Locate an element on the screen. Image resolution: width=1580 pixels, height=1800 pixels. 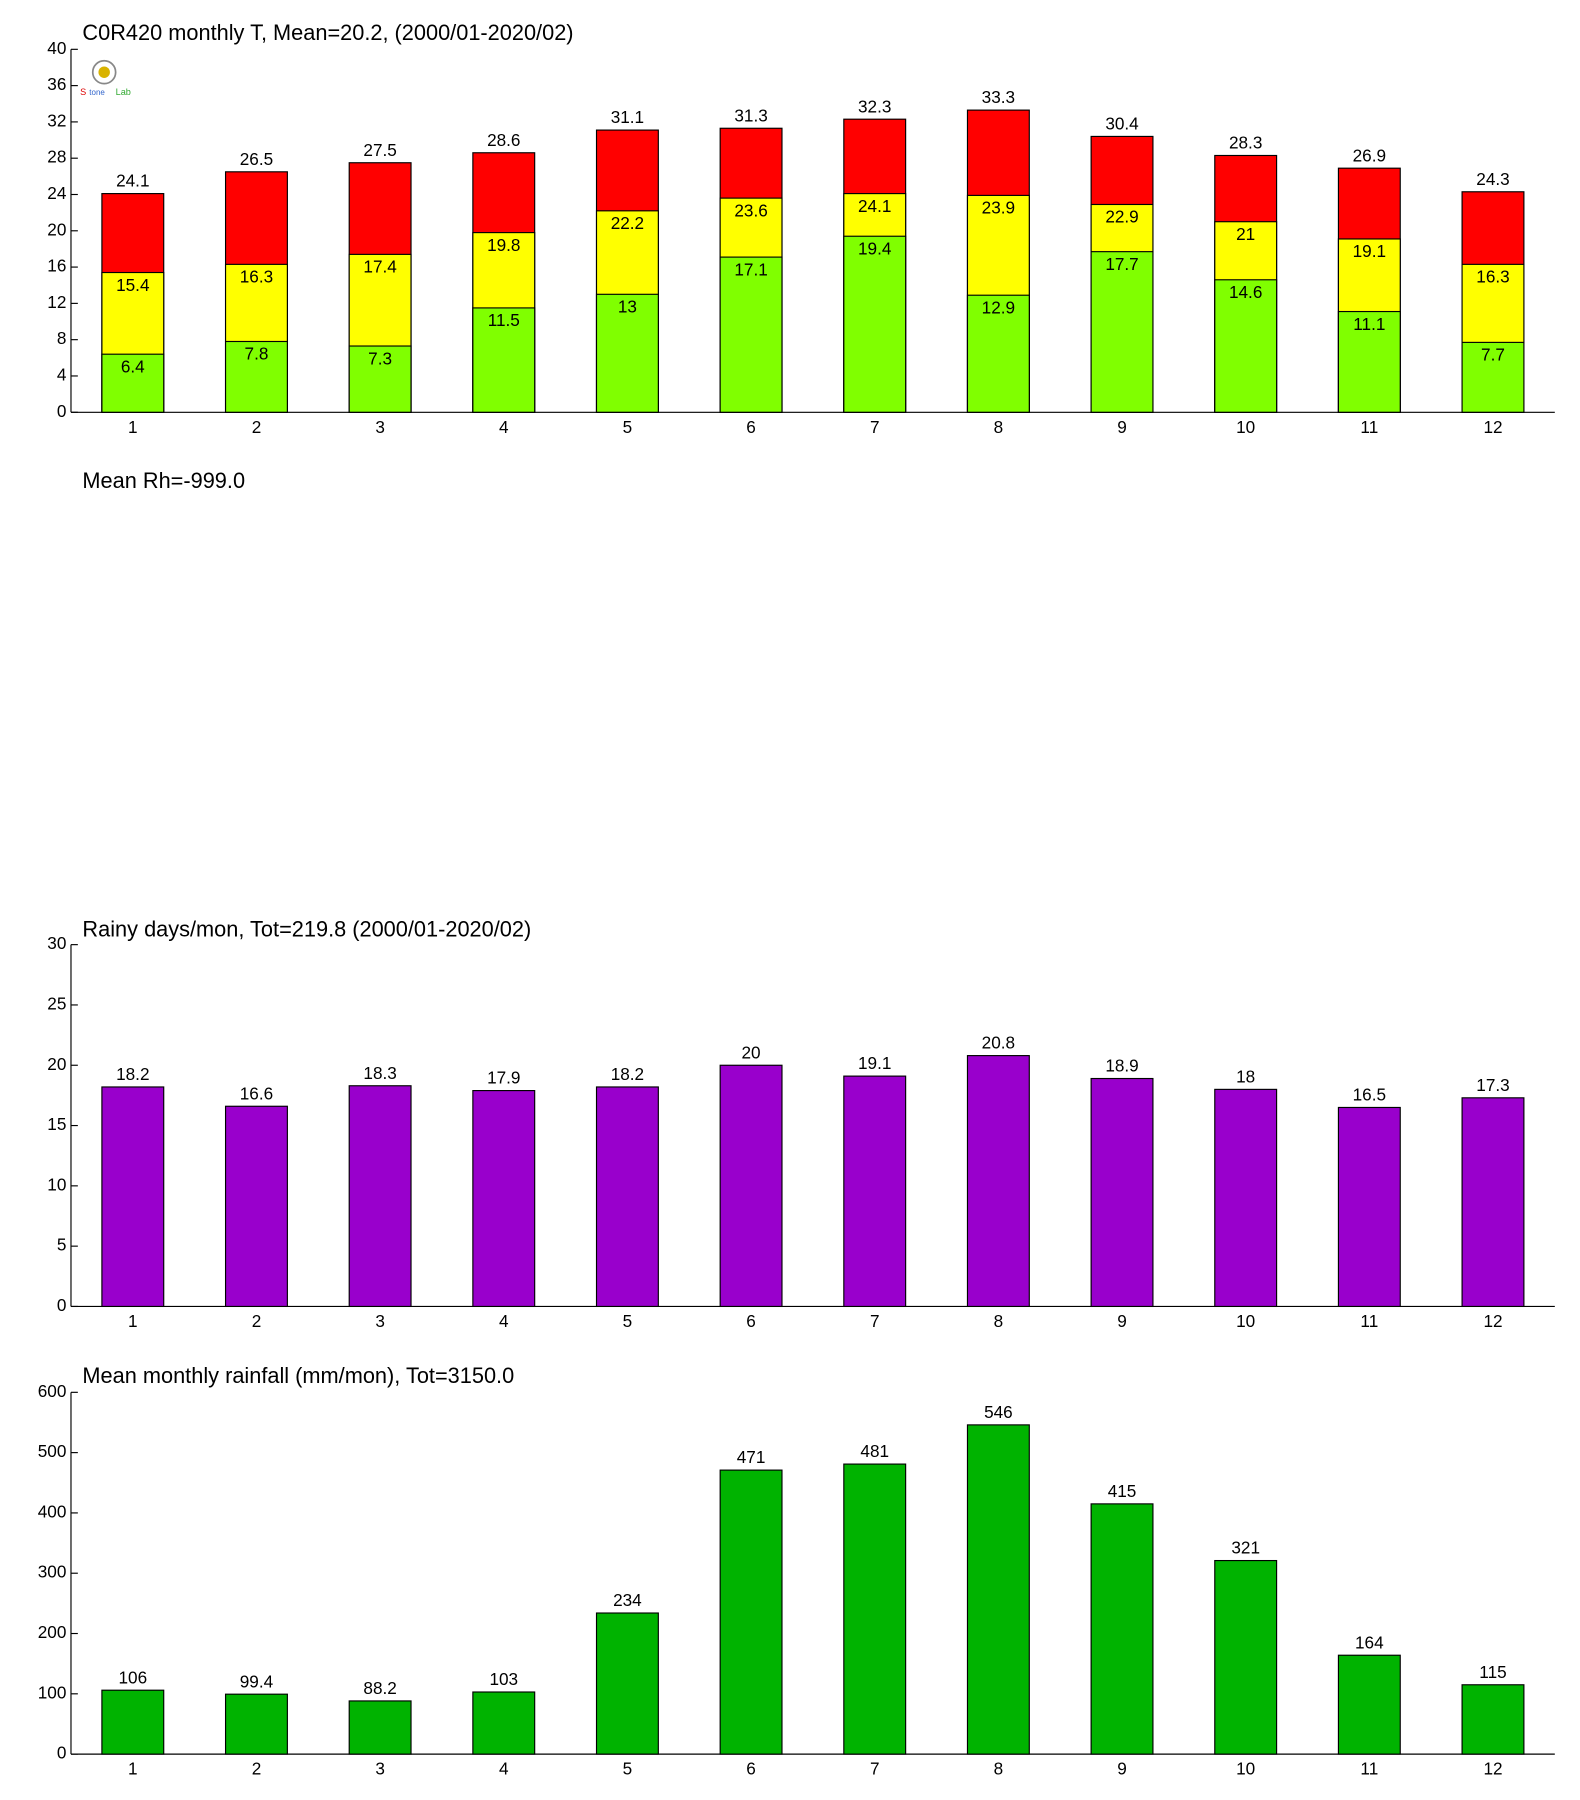
chart-title: Mean Rh=-999.0 is located at coordinates (163, 480).